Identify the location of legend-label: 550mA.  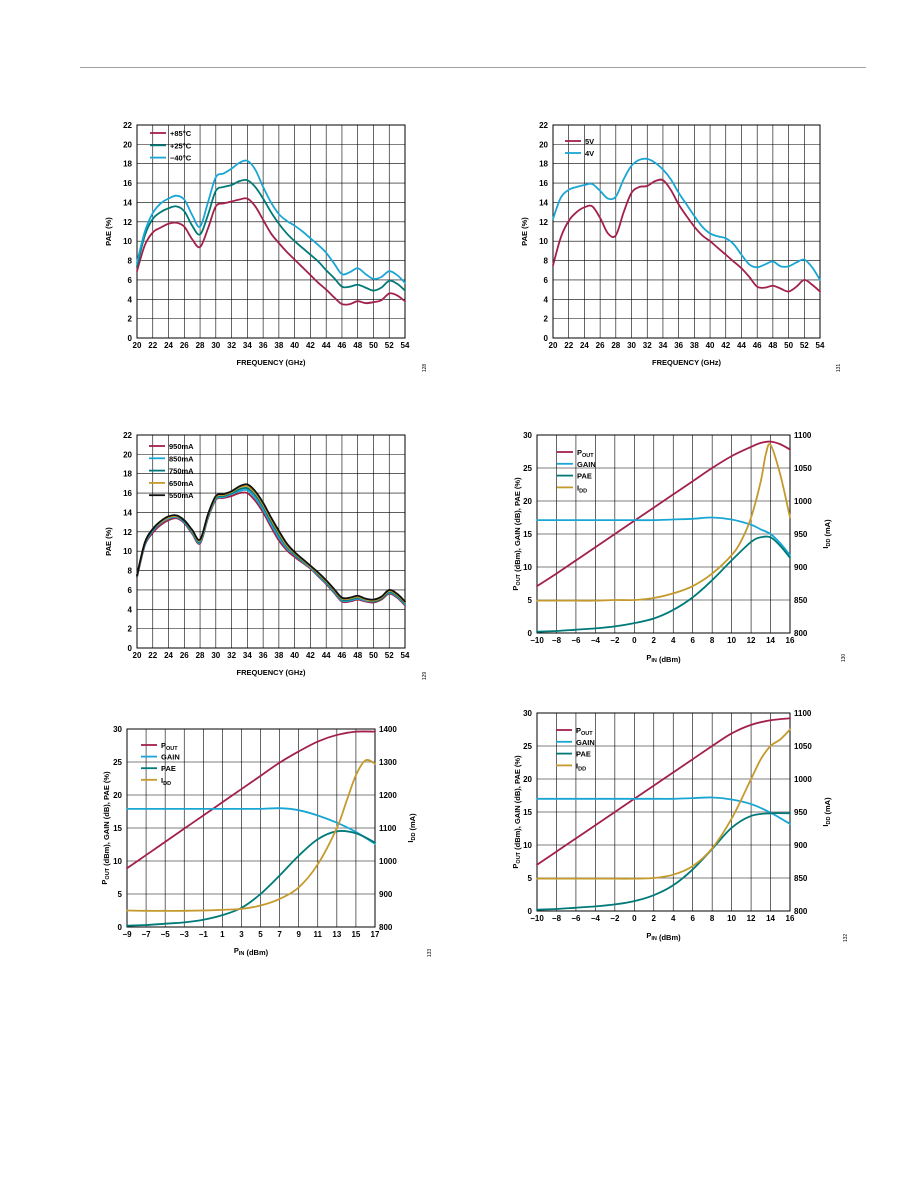
(181, 495).